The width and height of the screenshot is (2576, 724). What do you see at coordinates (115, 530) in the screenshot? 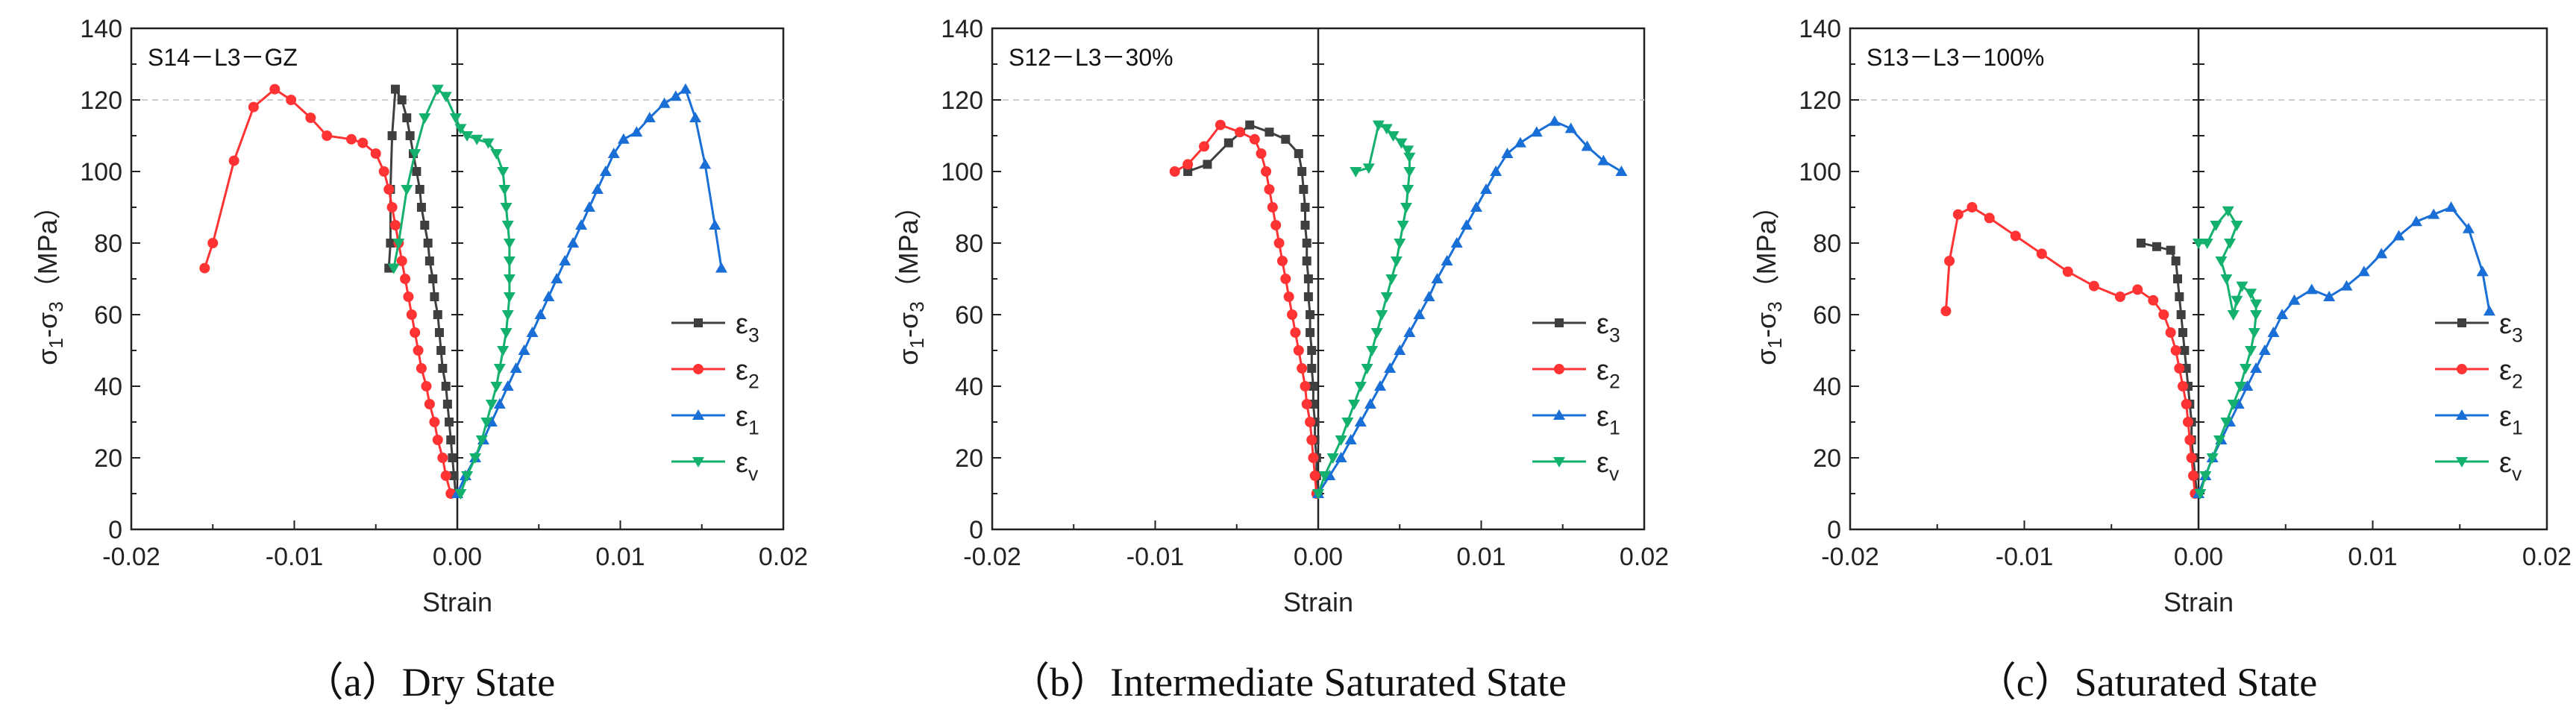
I see `y-tick-label: 0` at bounding box center [115, 530].